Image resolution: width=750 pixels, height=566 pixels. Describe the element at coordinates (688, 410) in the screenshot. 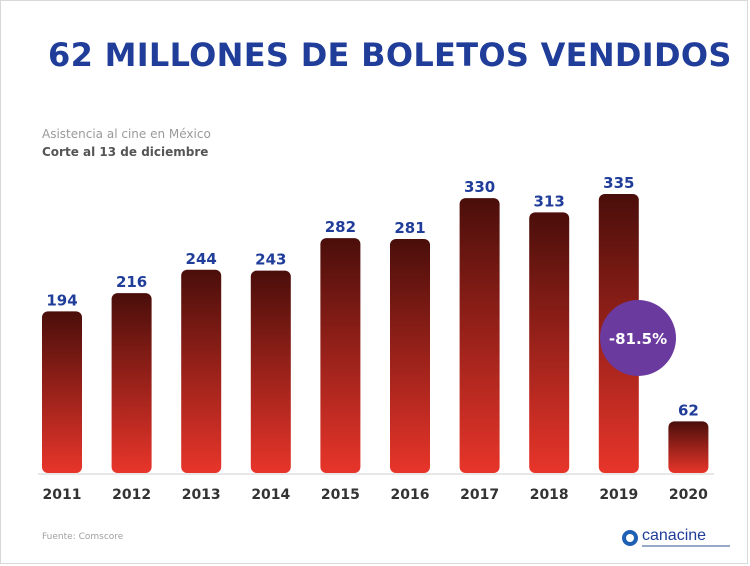

I see `bar-value-label-2020: 62` at that location.